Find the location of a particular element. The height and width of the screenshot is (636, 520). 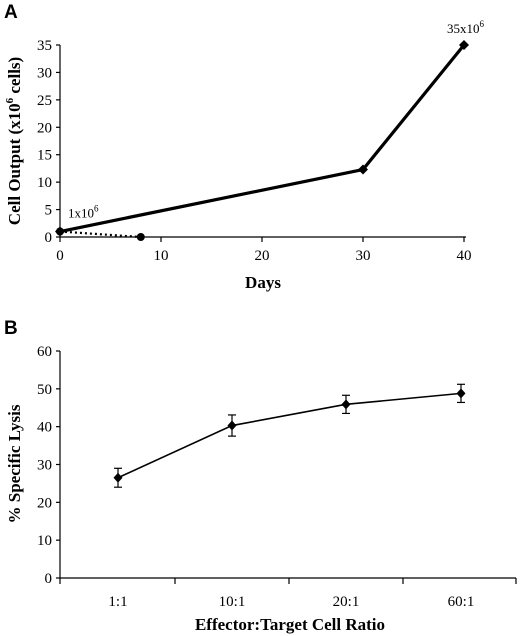

panel-b-y-label: % Specific Lysis is located at coordinates (14, 463).